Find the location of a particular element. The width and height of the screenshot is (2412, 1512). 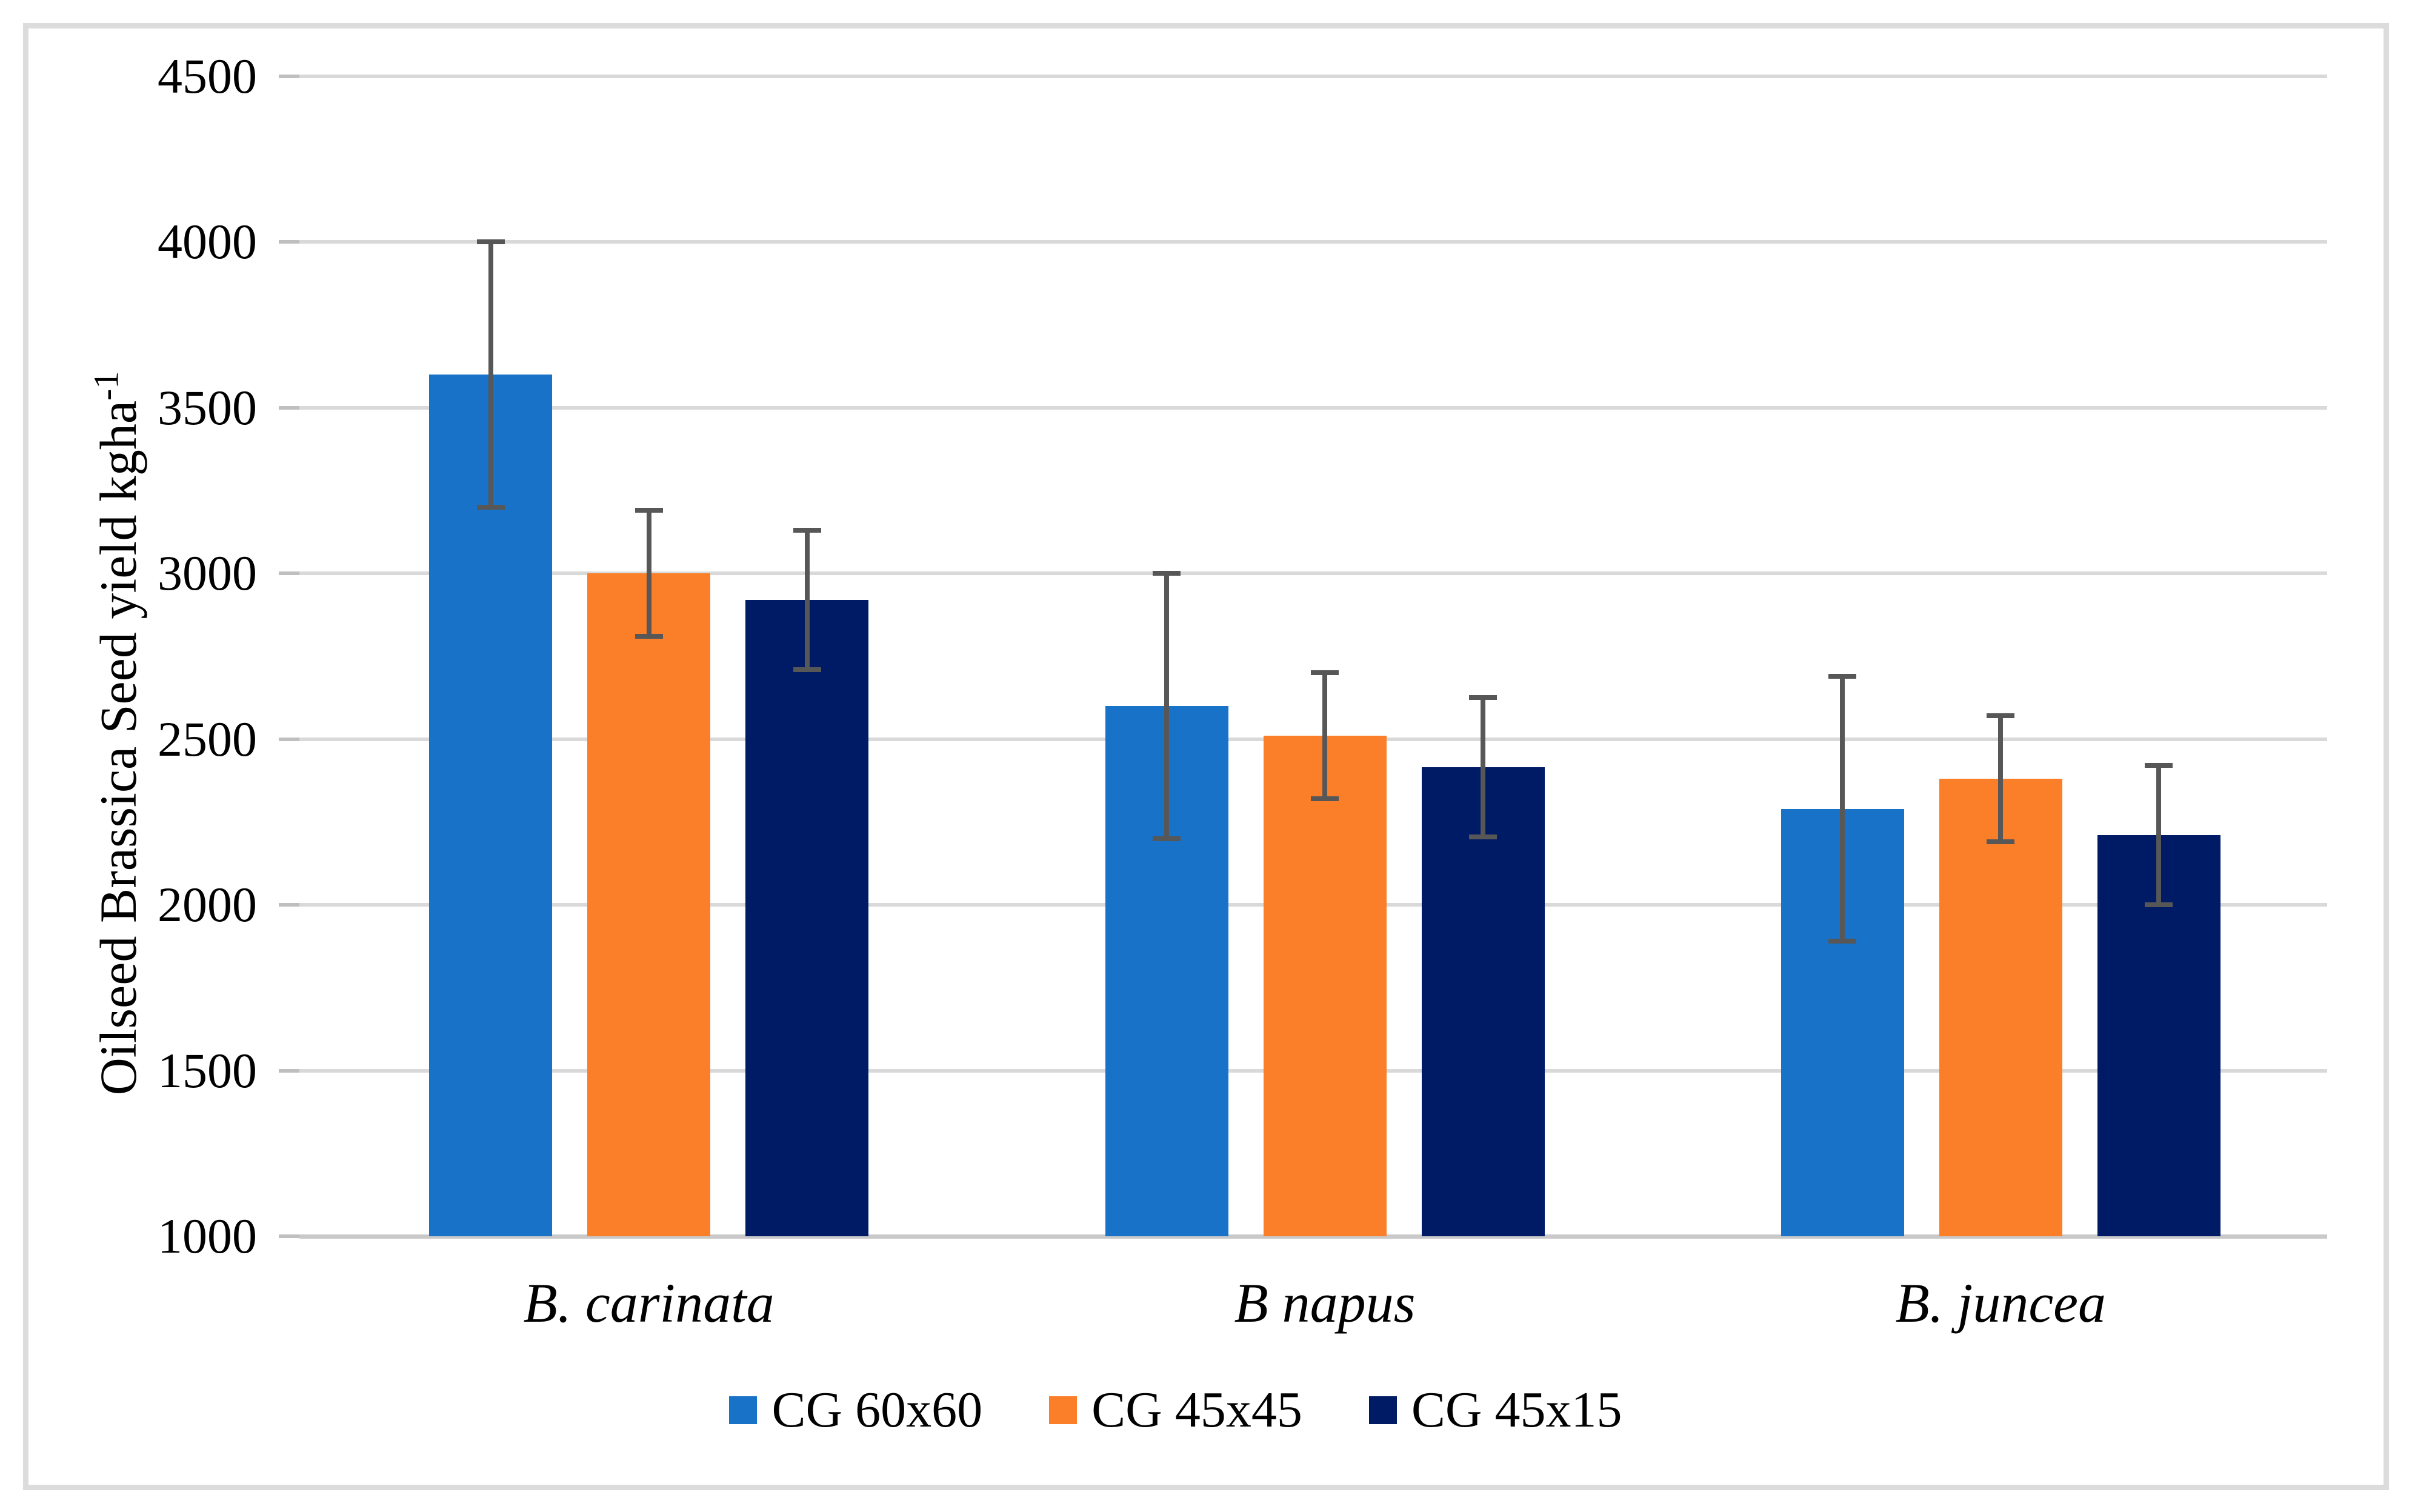

y-axis-tick-label: 1000 is located at coordinates (207, 1236).